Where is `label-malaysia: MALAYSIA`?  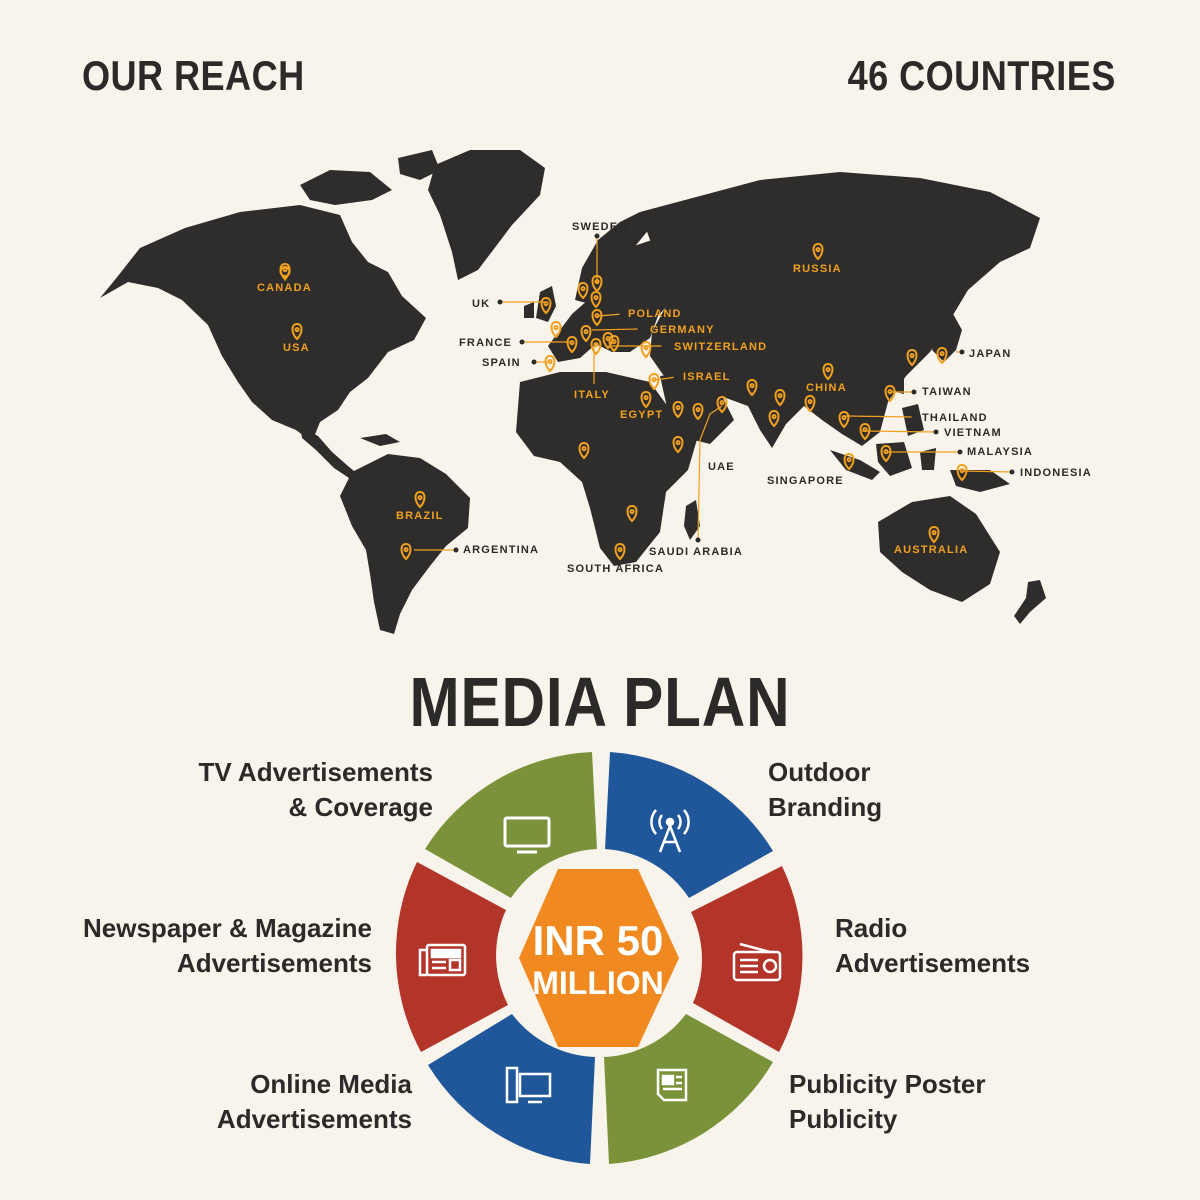 label-malaysia: MALAYSIA is located at coordinates (1000, 452).